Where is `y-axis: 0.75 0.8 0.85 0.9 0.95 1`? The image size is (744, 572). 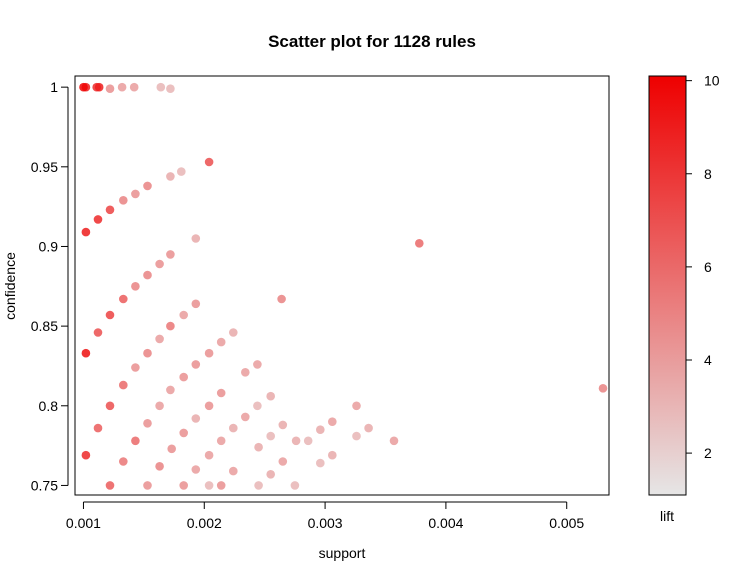 y-axis: 0.75 0.8 0.85 0.9 0.95 1 is located at coordinates (50, 286).